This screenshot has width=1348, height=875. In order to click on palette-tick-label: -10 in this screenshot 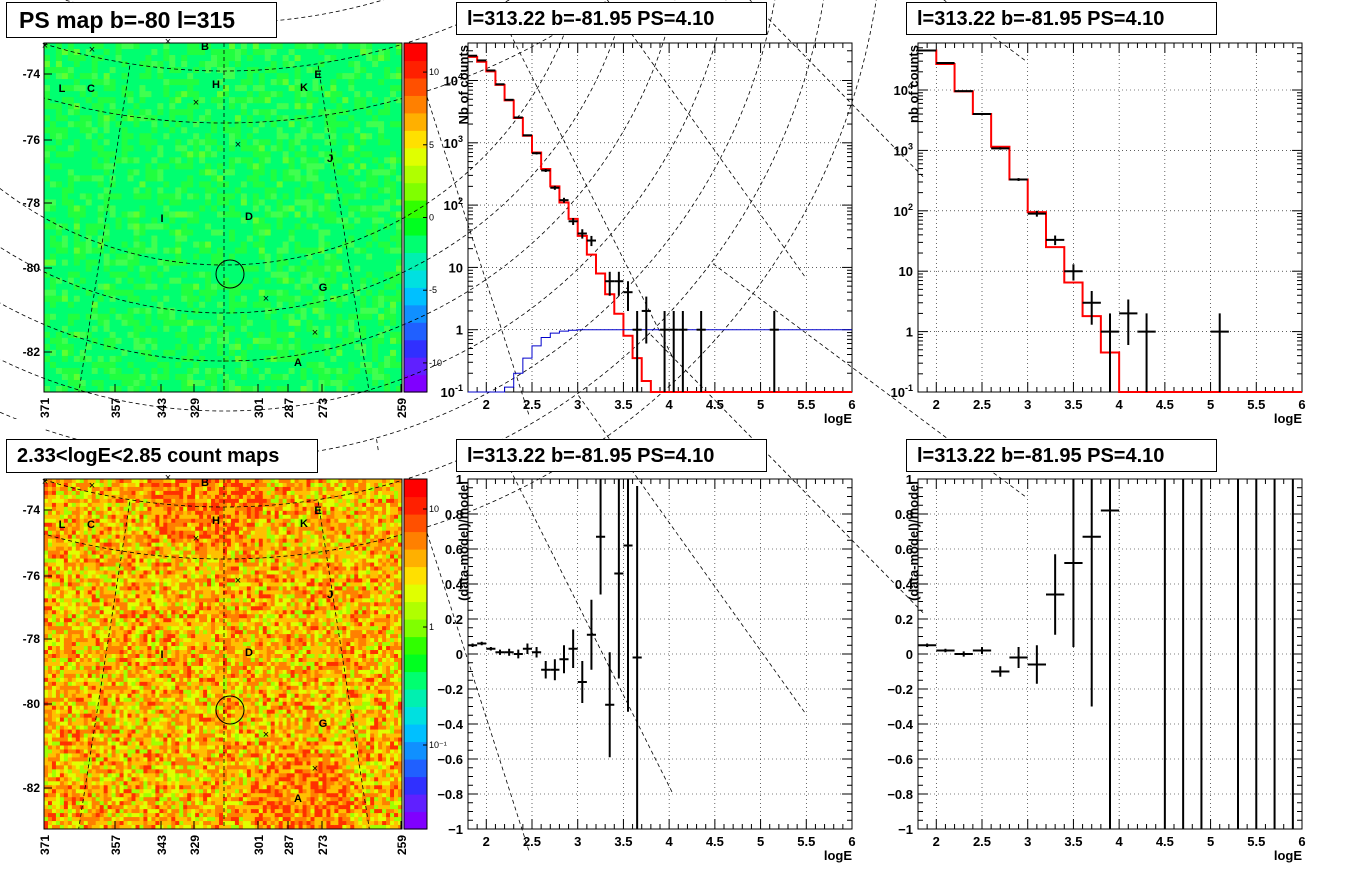, I will do `click(435, 363)`.